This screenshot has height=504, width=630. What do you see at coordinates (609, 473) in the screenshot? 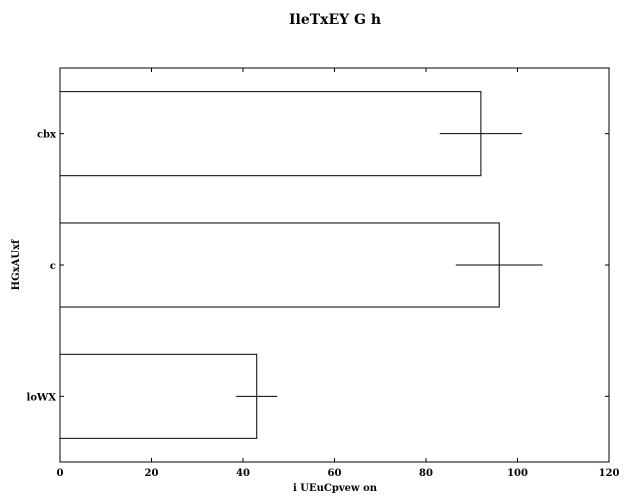
I see `x-tick-label: 120` at bounding box center [609, 473].